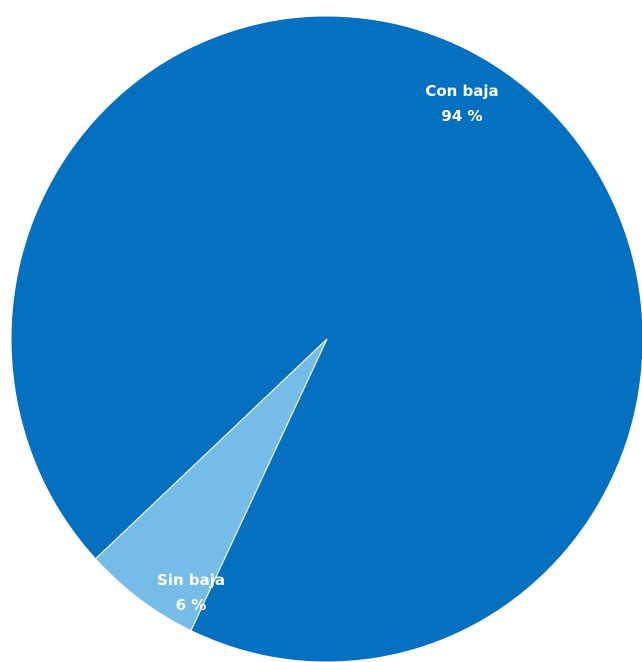 This screenshot has width=642, height=662. I want to click on slice-label-sin-baja-name: Sin baja, so click(191, 580).